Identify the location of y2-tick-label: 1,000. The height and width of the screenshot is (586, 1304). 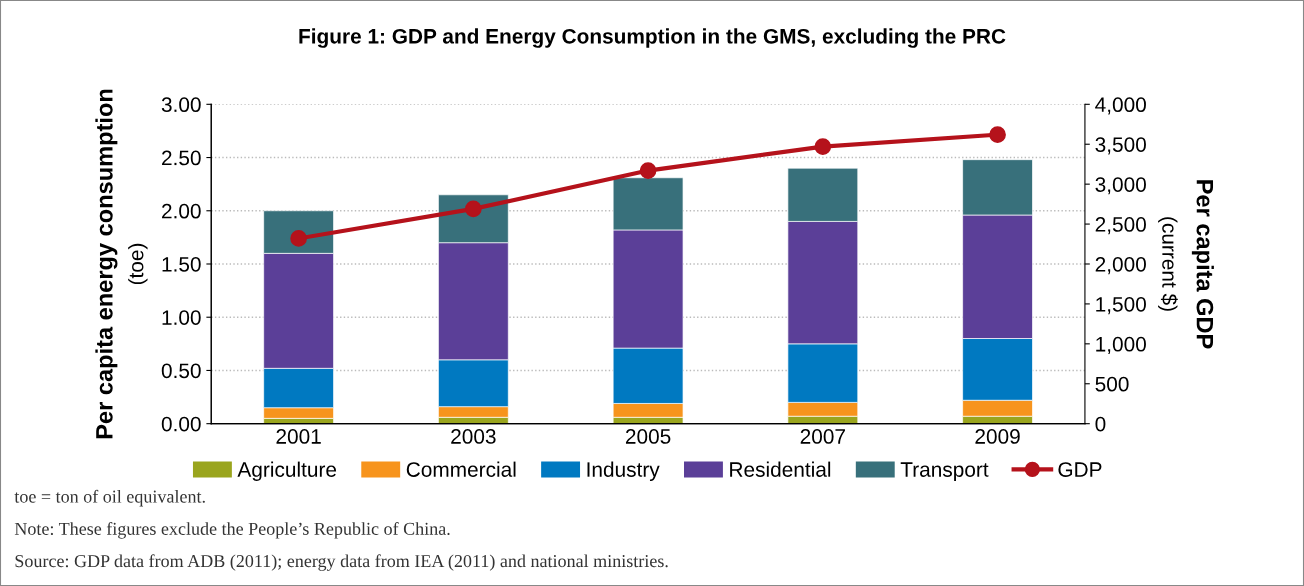
(1121, 345).